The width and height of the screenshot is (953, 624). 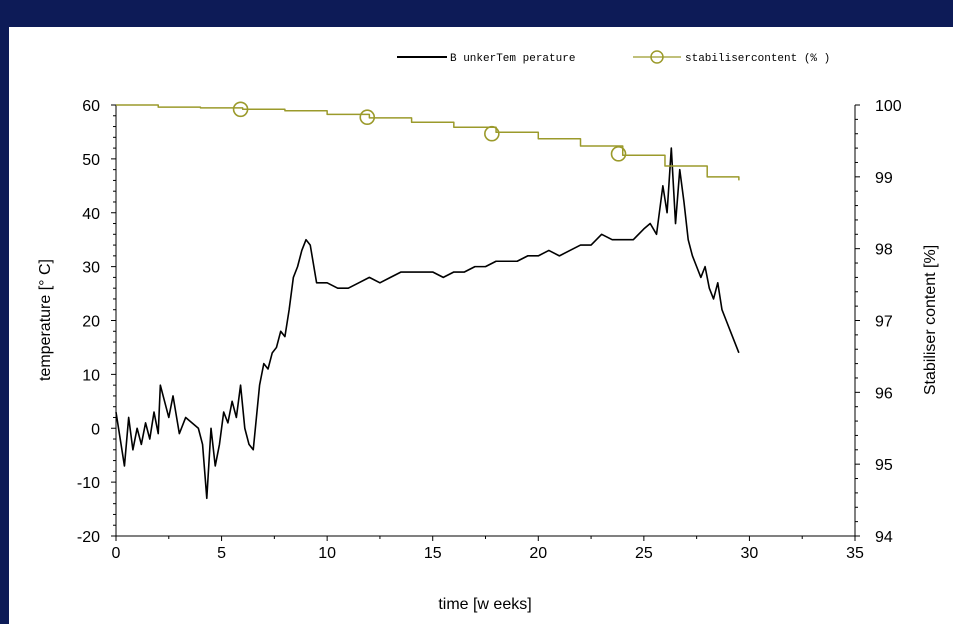 What do you see at coordinates (930, 320) in the screenshot?
I see `y-right-axis-label: Stabiliser content [%]` at bounding box center [930, 320].